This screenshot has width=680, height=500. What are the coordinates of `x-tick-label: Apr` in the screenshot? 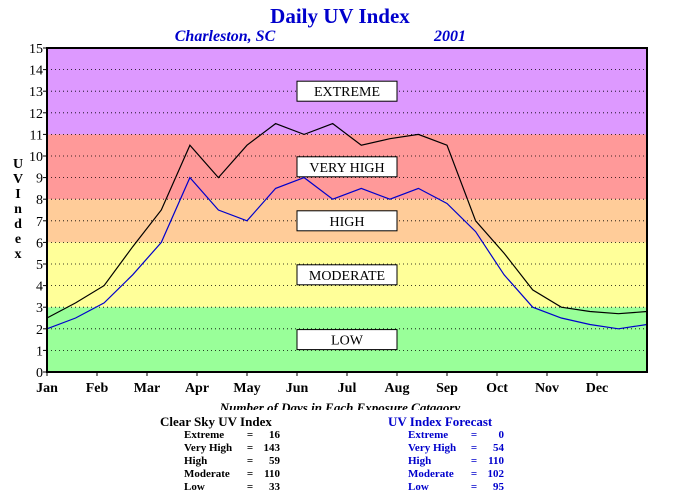 It's located at (197, 388).